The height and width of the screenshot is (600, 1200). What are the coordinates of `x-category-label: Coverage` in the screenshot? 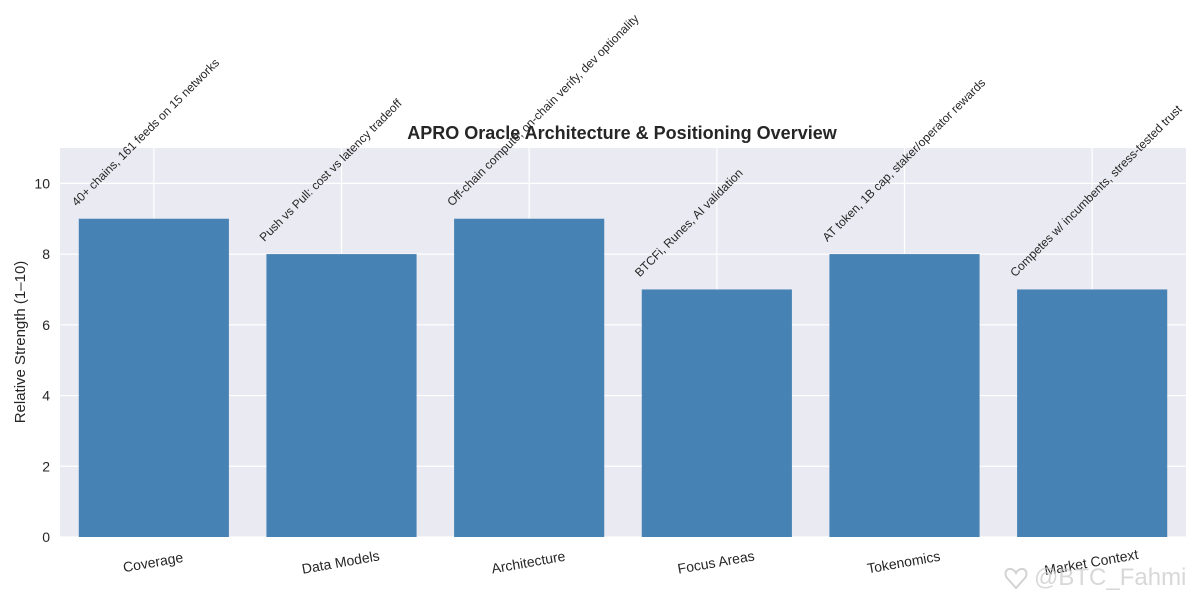 It's located at (153, 562).